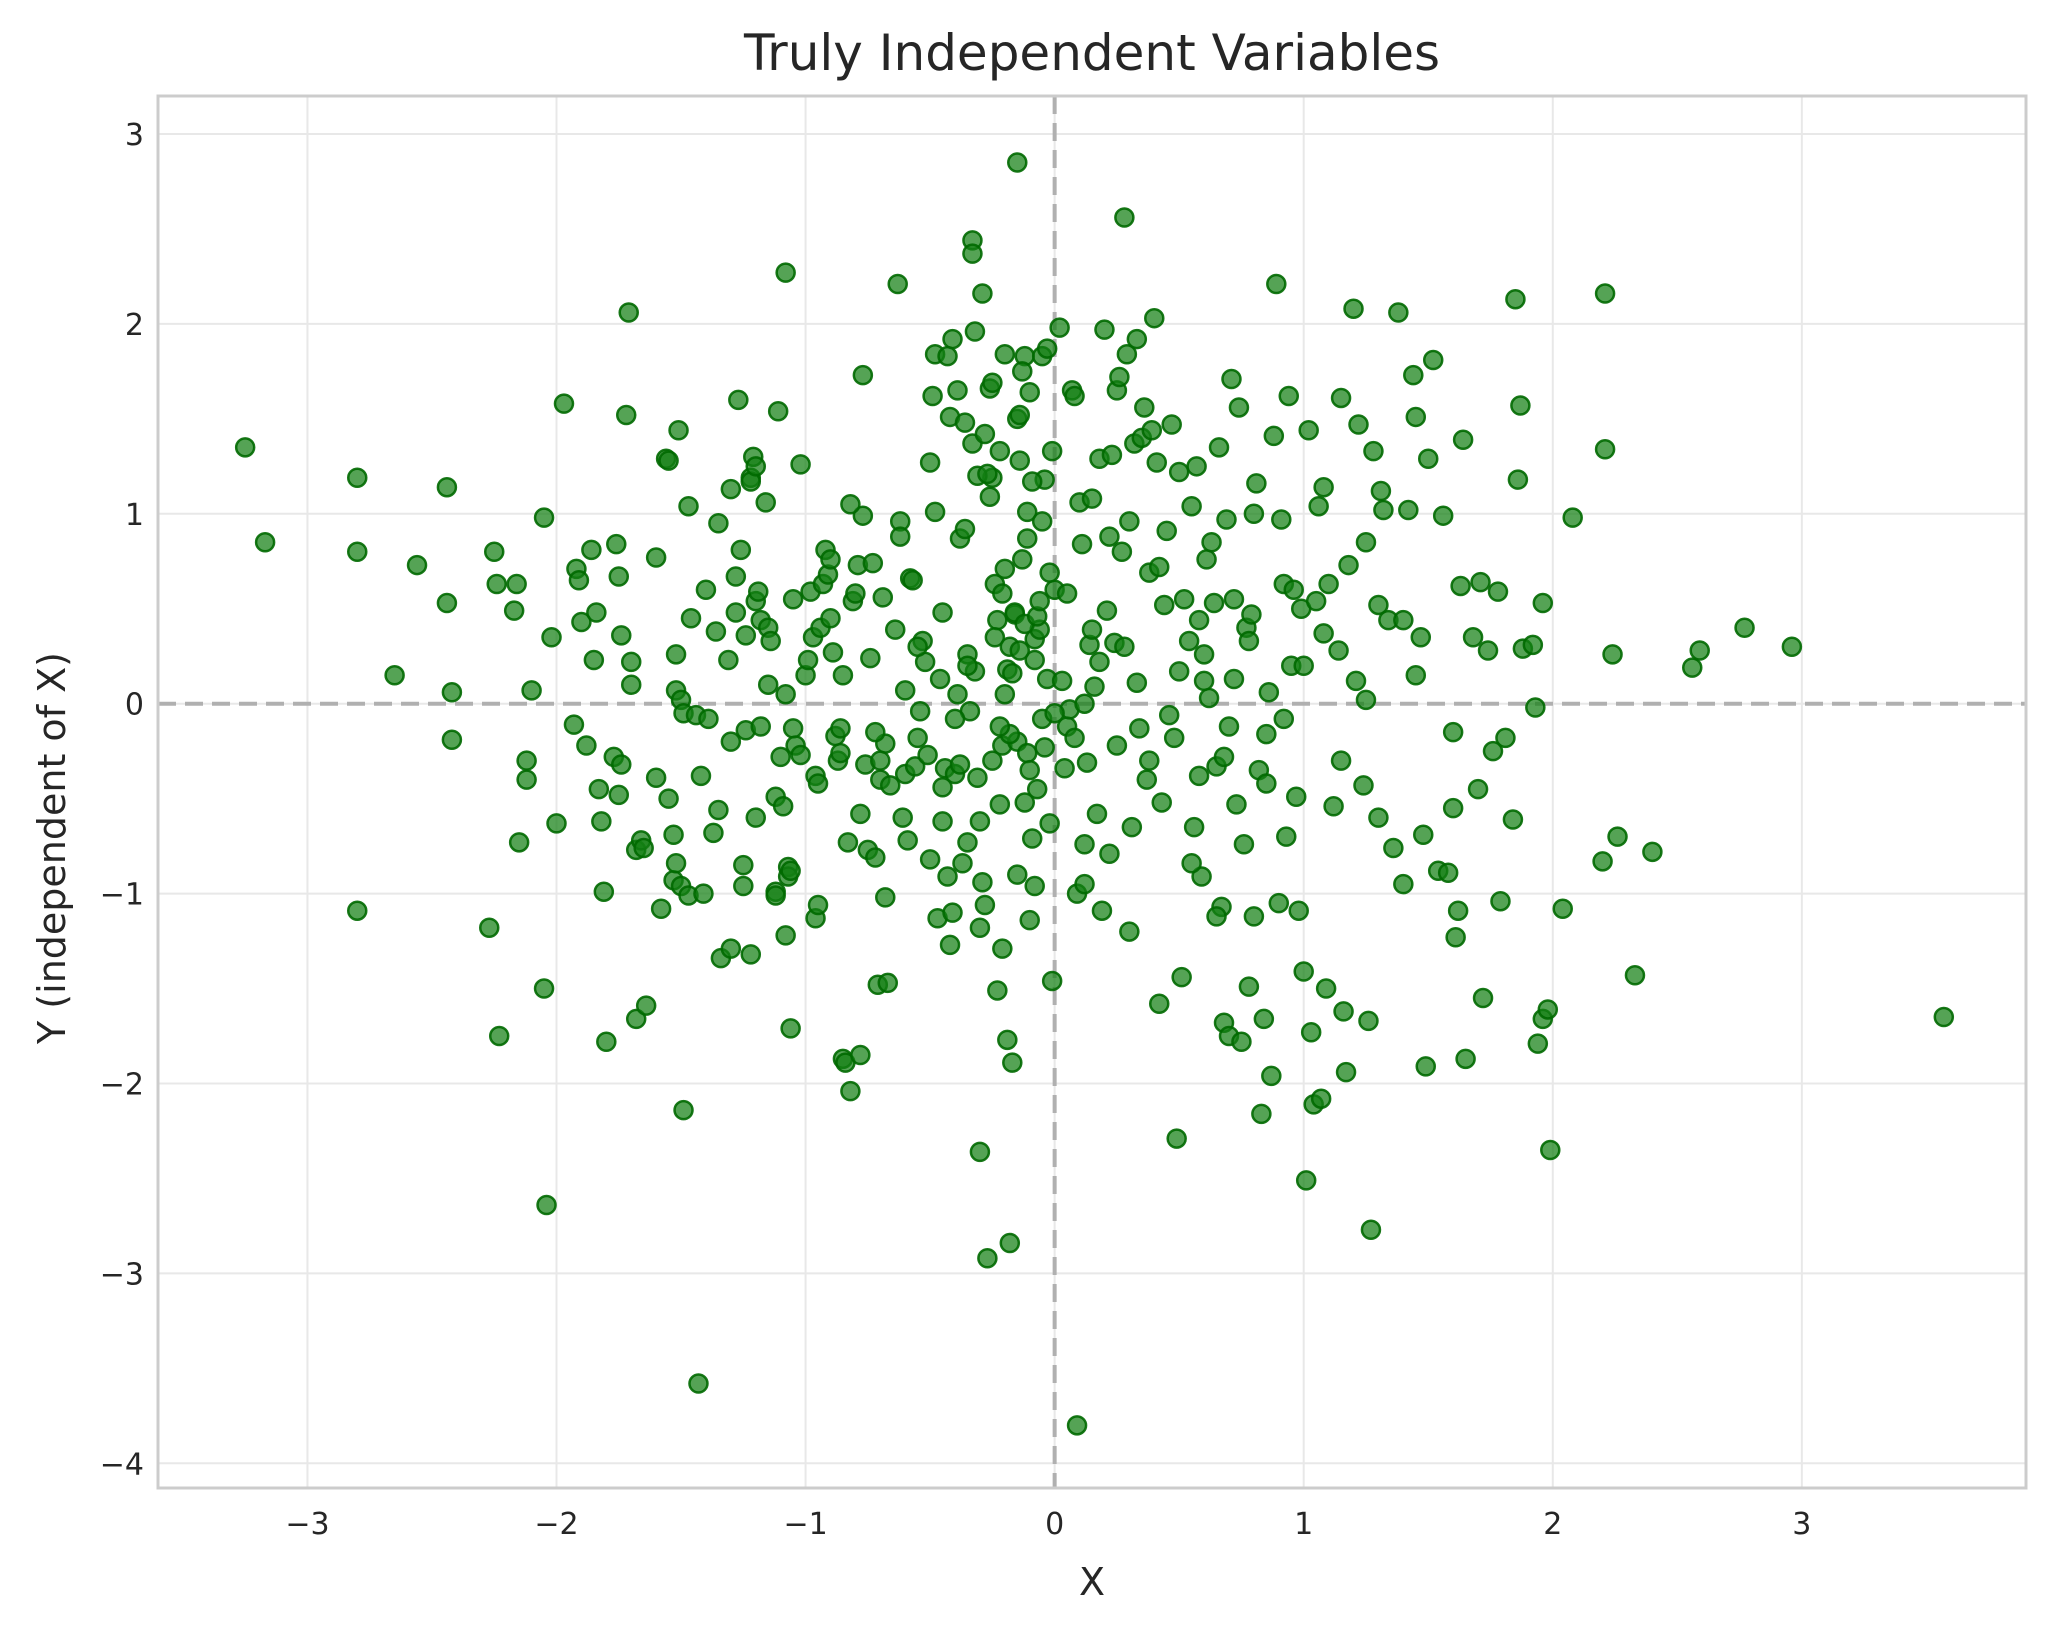  I want to click on y-tick-label-1: −3, so click(122, 1274).